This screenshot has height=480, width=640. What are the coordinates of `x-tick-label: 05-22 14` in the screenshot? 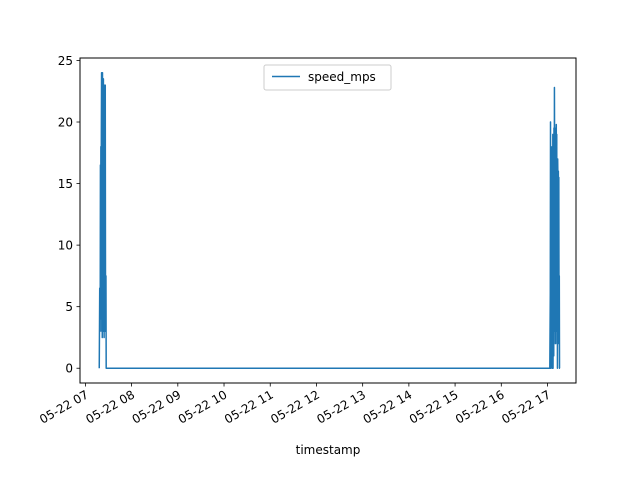 It's located at (388, 406).